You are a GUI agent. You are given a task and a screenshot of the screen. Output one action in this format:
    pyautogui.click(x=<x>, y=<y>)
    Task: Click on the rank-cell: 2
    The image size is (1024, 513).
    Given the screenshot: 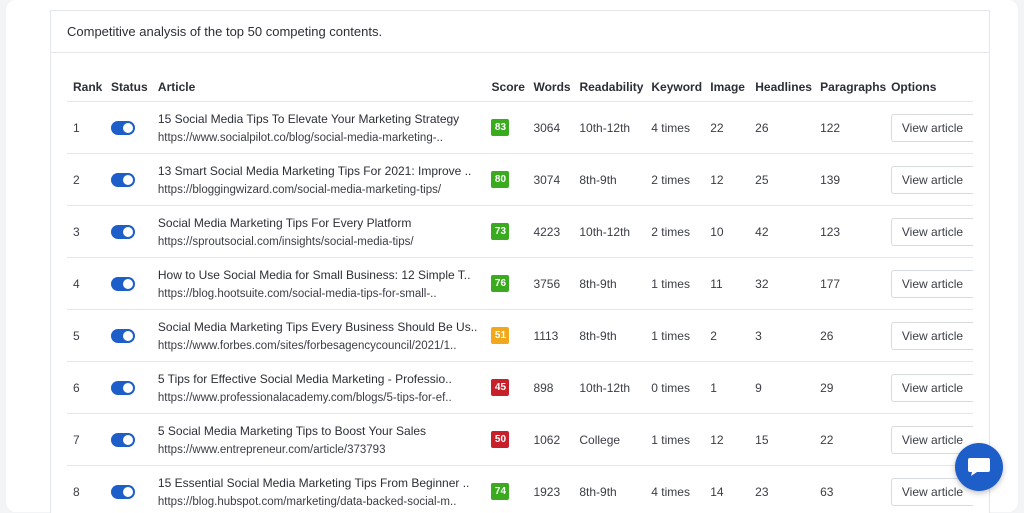 What is the action you would take?
    pyautogui.click(x=76, y=179)
    